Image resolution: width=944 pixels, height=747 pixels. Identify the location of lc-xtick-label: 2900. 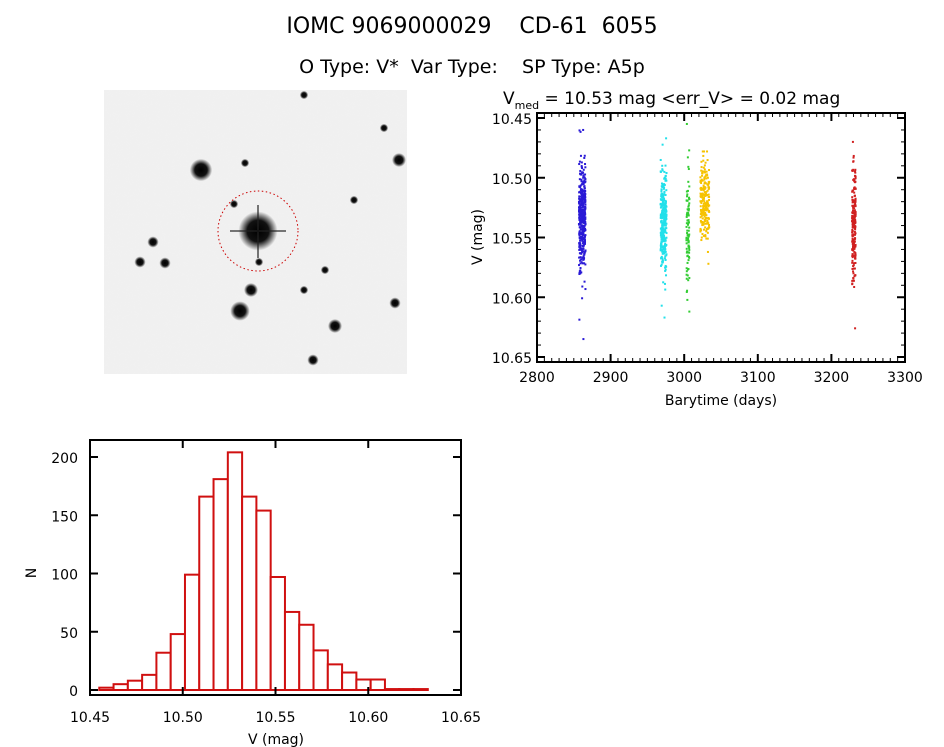
(611, 378).